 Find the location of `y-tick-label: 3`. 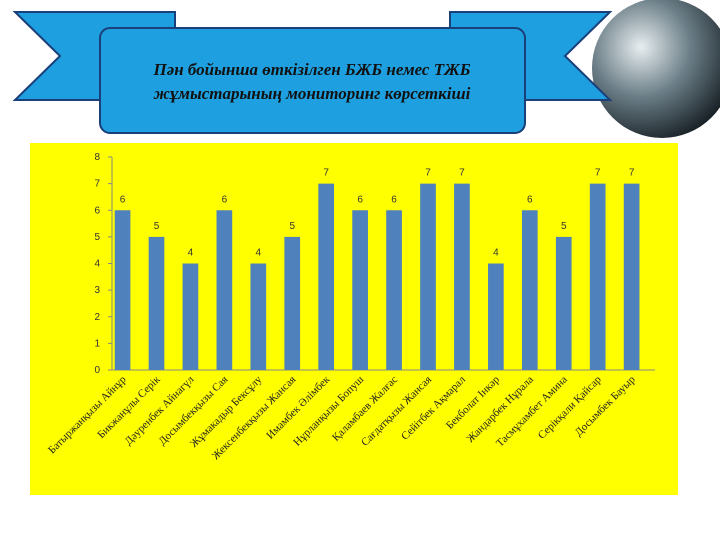

y-tick-label: 3 is located at coordinates (97, 290).